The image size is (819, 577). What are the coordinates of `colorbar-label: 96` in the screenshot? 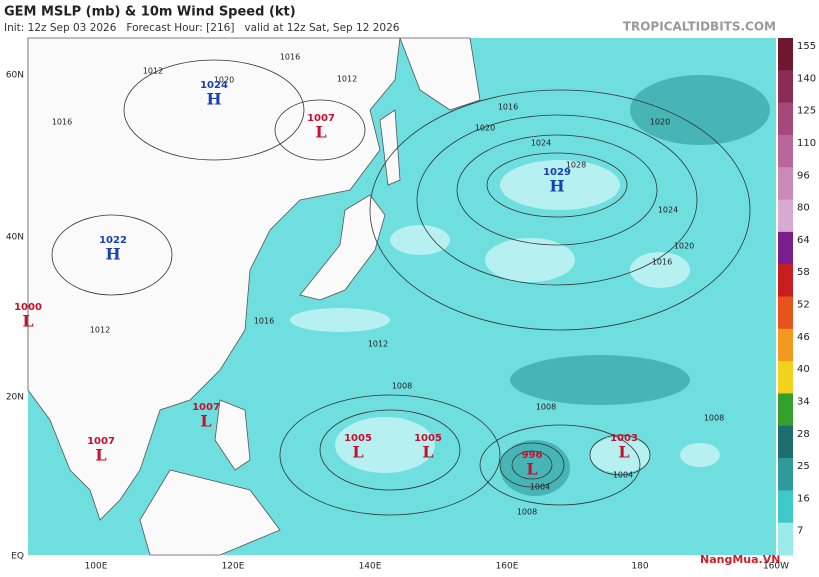 It's located at (803, 175).